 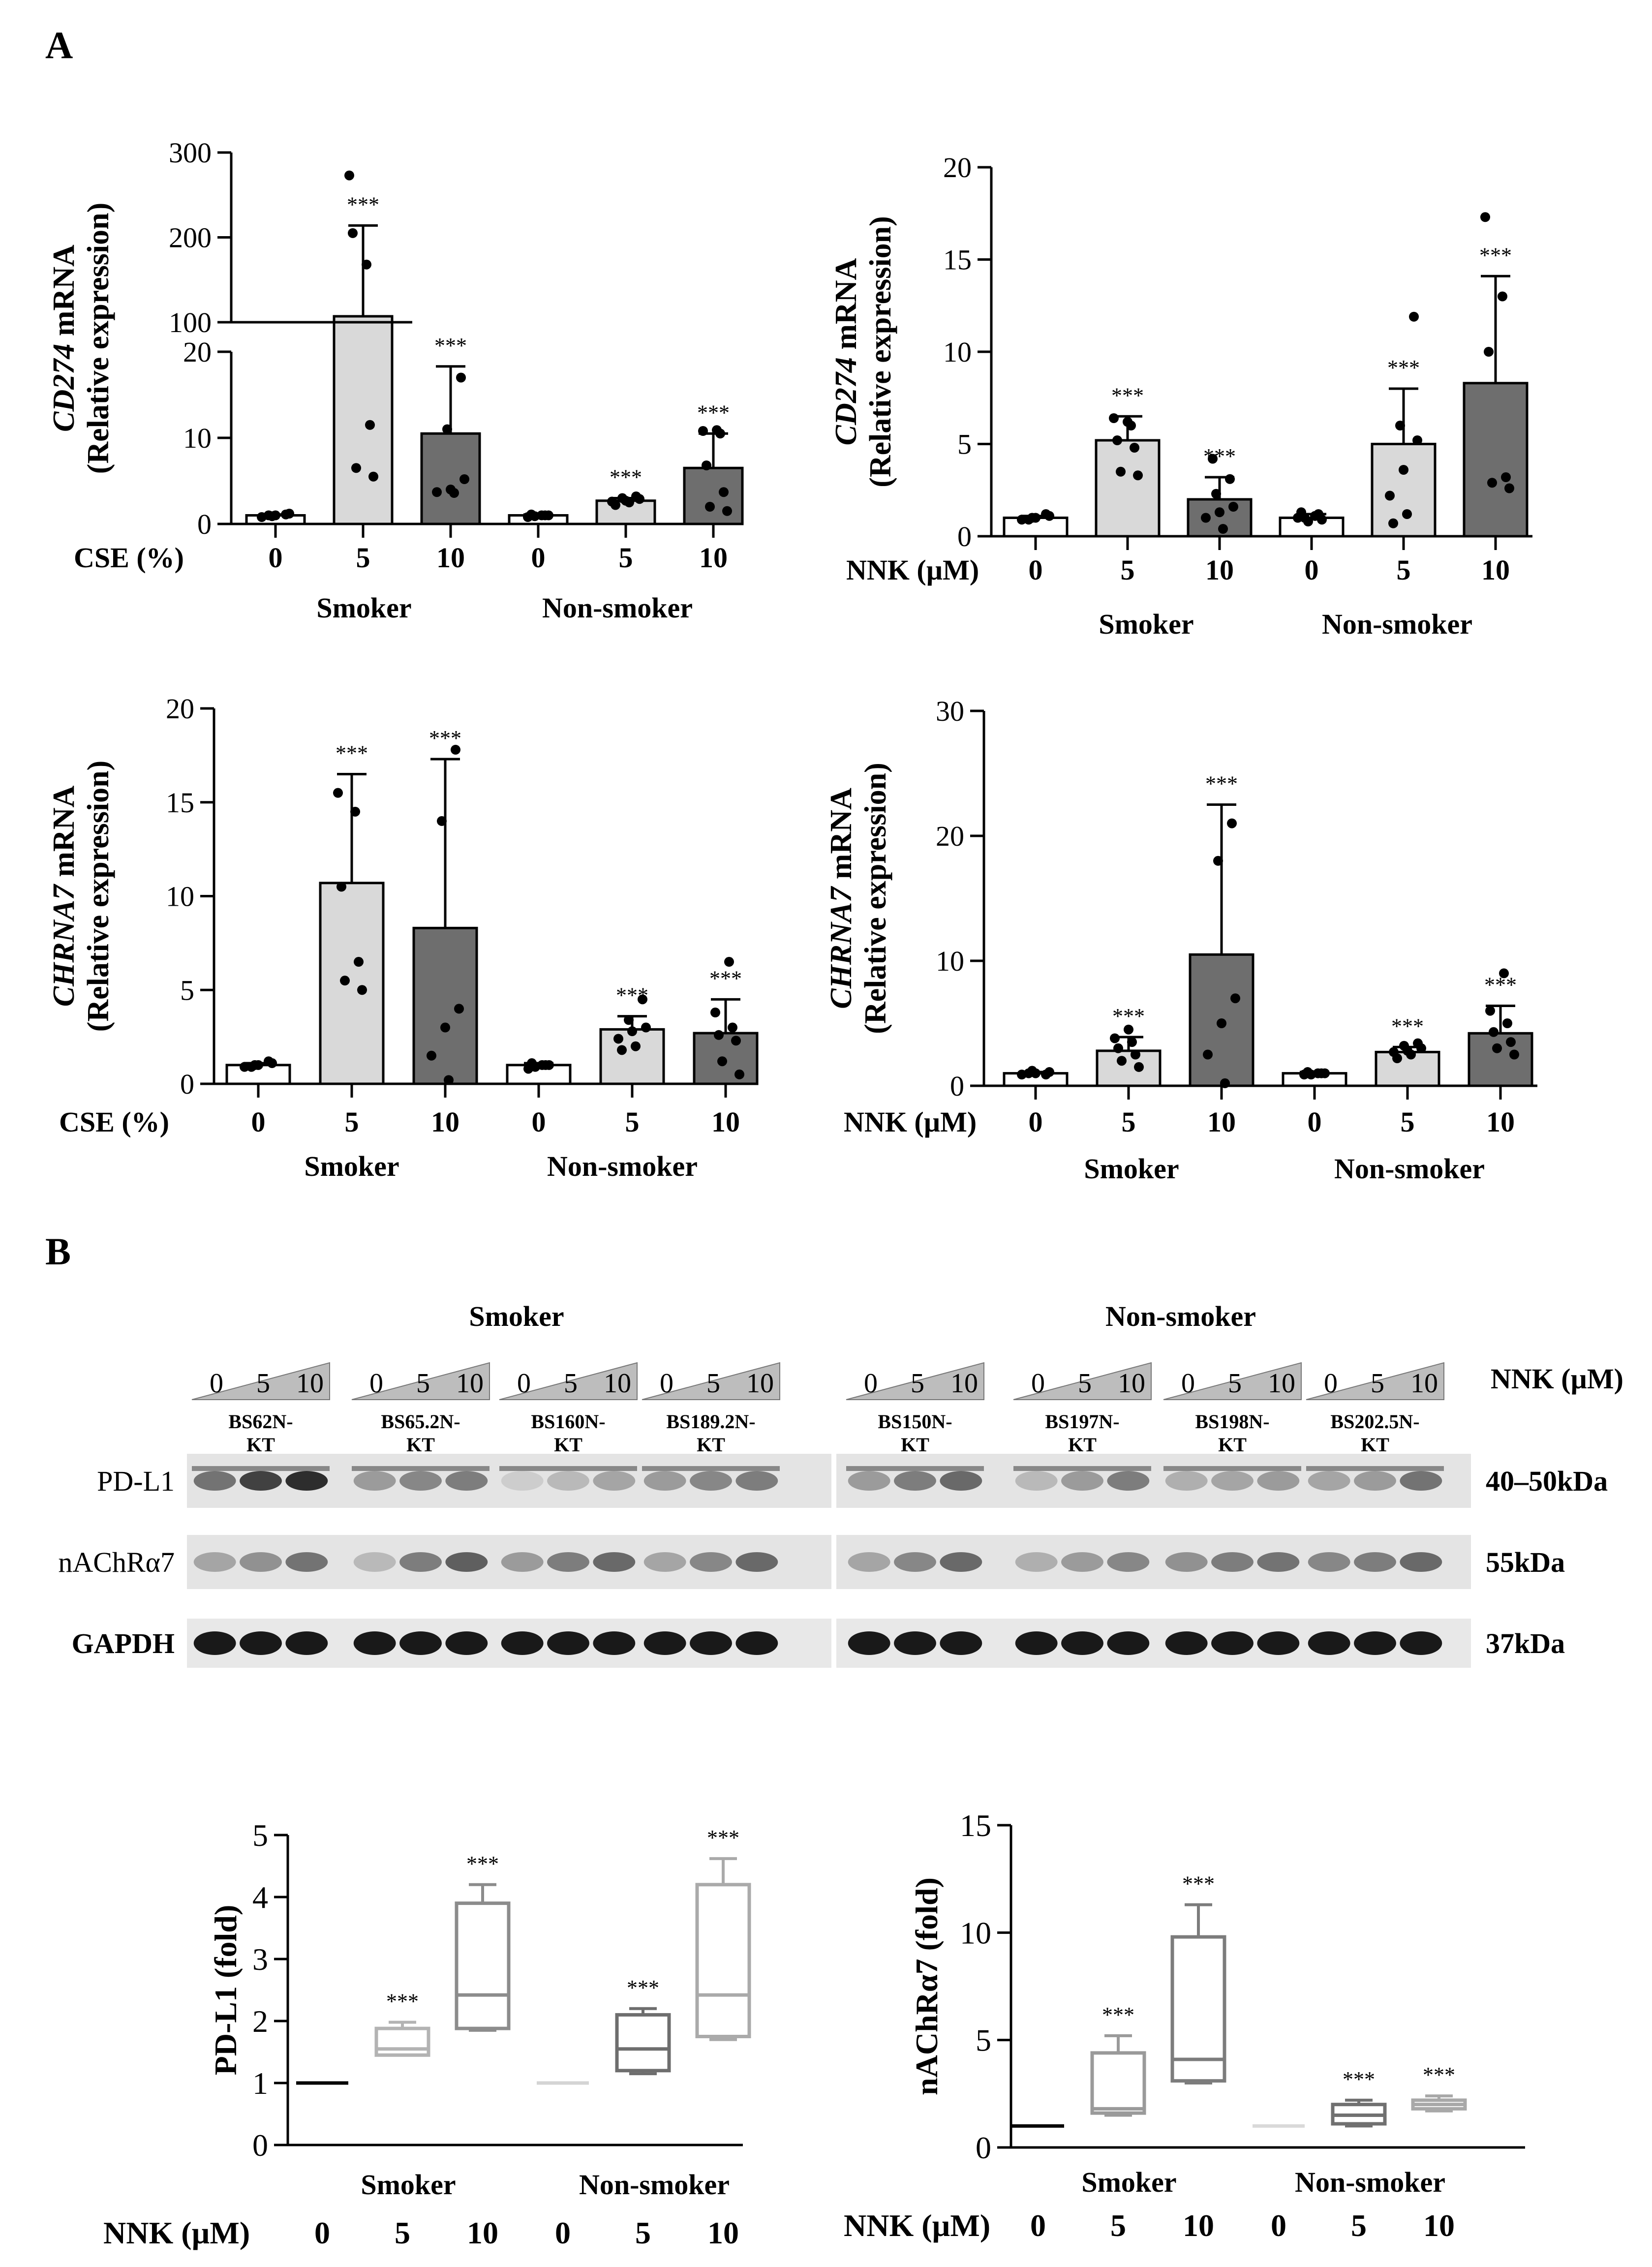 What do you see at coordinates (260, 1381) in the screenshot?
I see `dose-wedge` at bounding box center [260, 1381].